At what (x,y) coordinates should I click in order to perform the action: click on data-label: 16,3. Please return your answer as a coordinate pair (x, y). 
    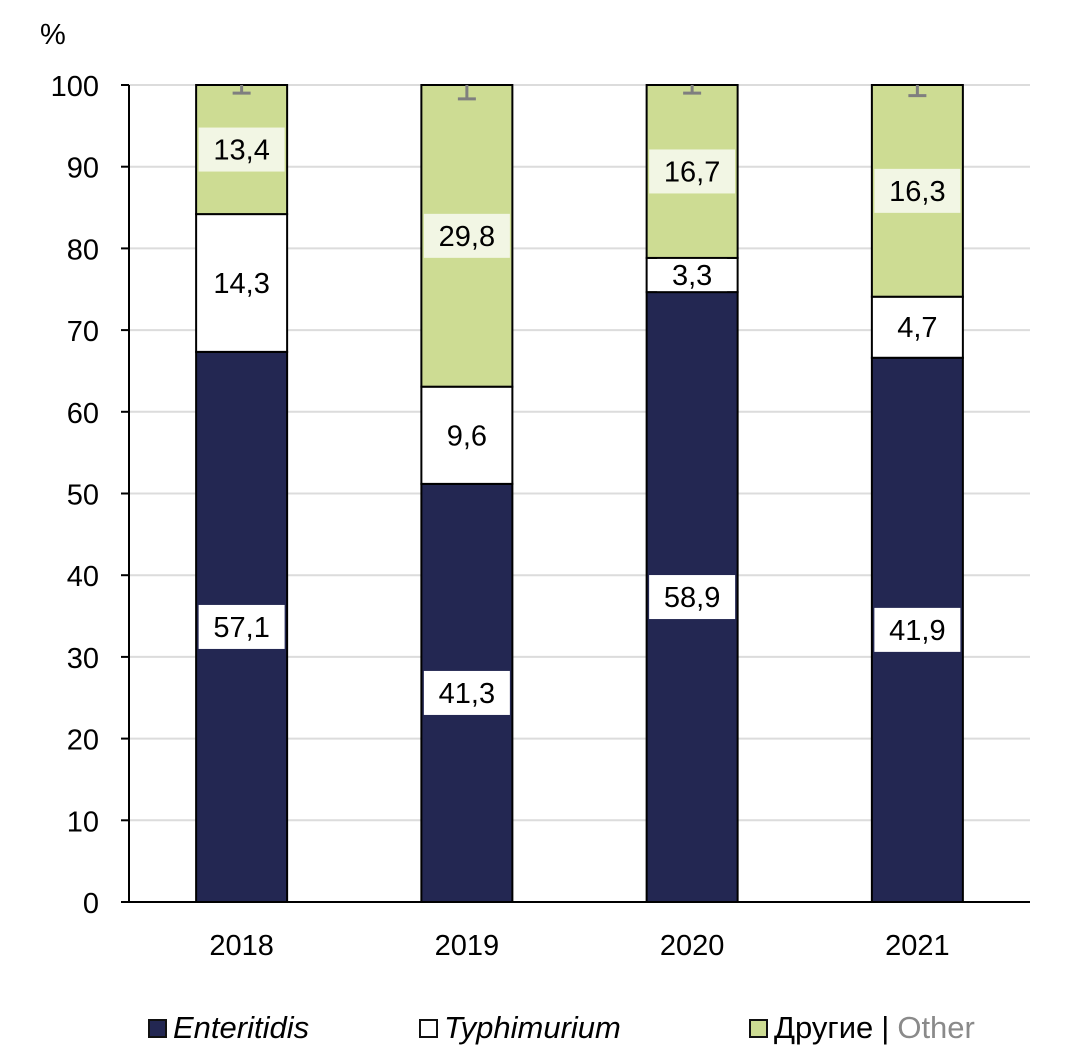
    Looking at the image, I should click on (917, 192).